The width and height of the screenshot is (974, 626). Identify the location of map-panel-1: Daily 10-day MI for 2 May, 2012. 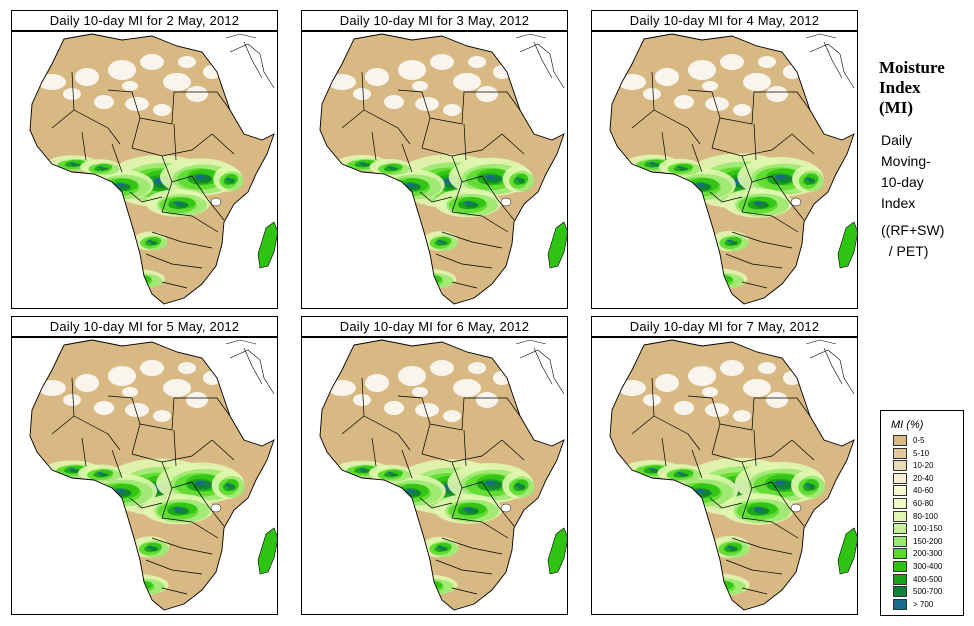
(144, 159).